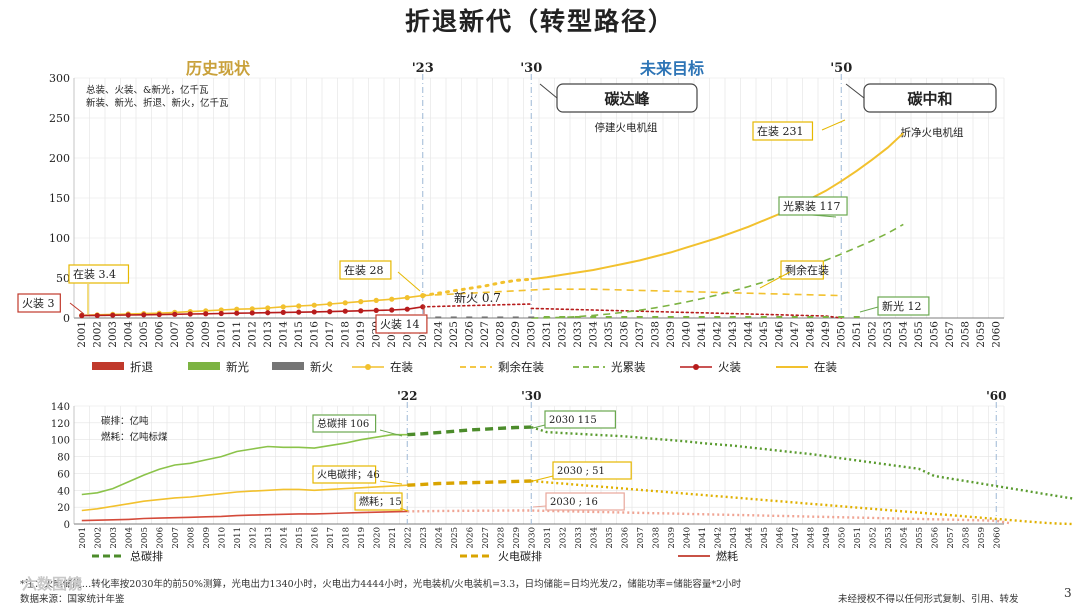 Image resolution: width=1080 pixels, height=608 pixels. Describe the element at coordinates (950, 334) in the screenshot. I see `top-xtick-label: 2057` at that location.